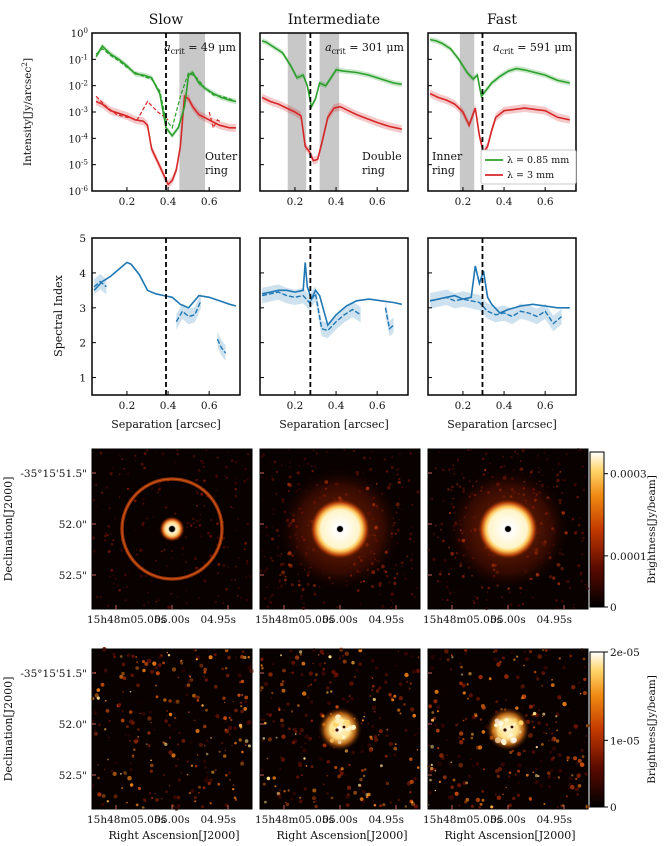 The height and width of the screenshot is (846, 664). What do you see at coordinates (500, 723) in the screenshot?
I see `core-speckle` at bounding box center [500, 723].